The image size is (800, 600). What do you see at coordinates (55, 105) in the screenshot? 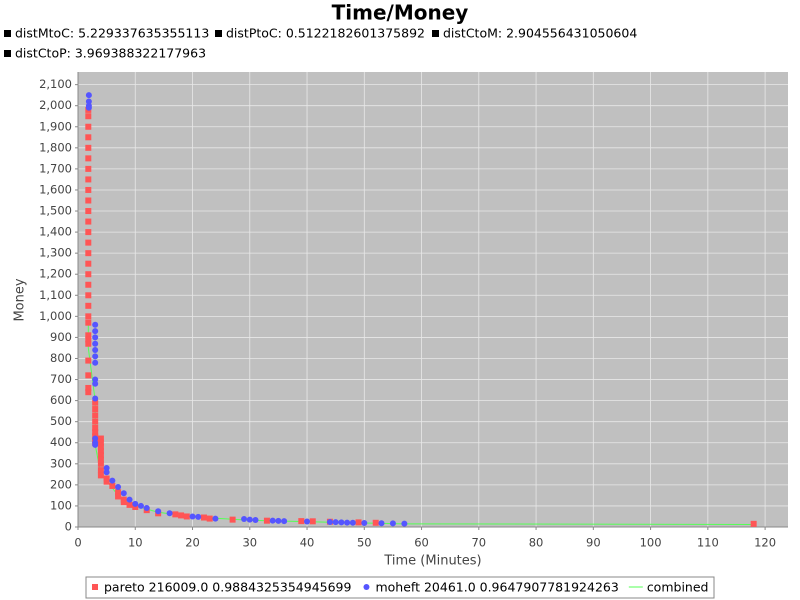
I see `y-tick-label: 2,000` at bounding box center [55, 105].